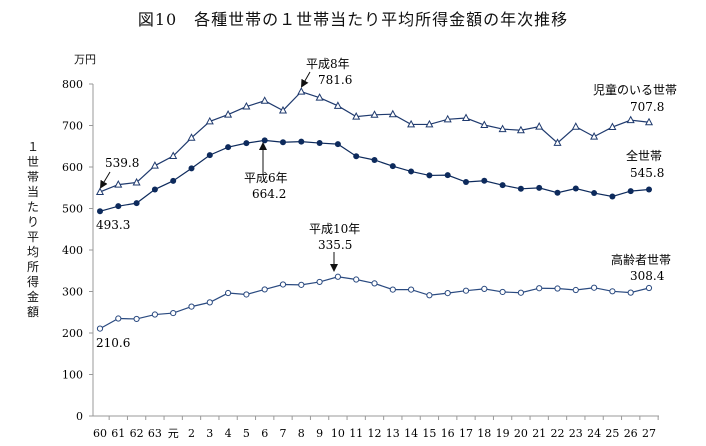  I want to click on y-tick-label: 600, so click(72, 167).